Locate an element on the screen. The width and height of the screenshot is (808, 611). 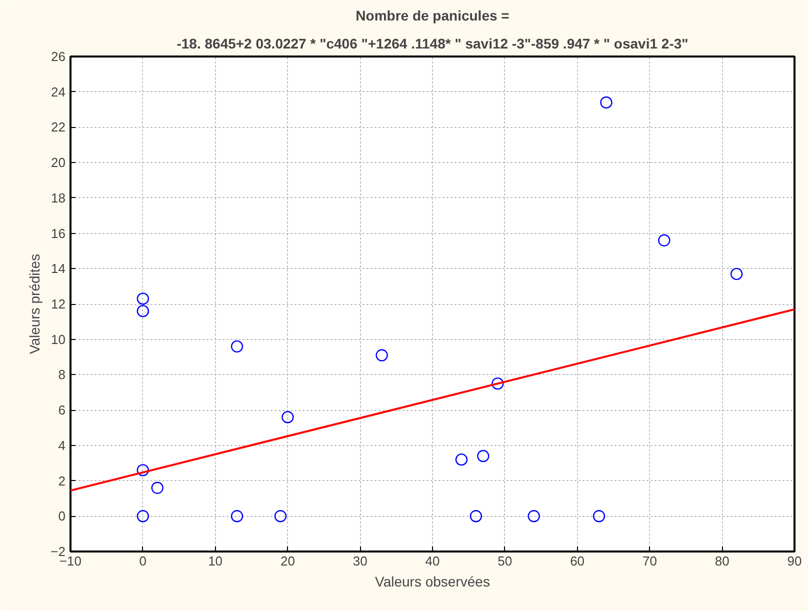
x-tick-label: 60 is located at coordinates (577, 561).